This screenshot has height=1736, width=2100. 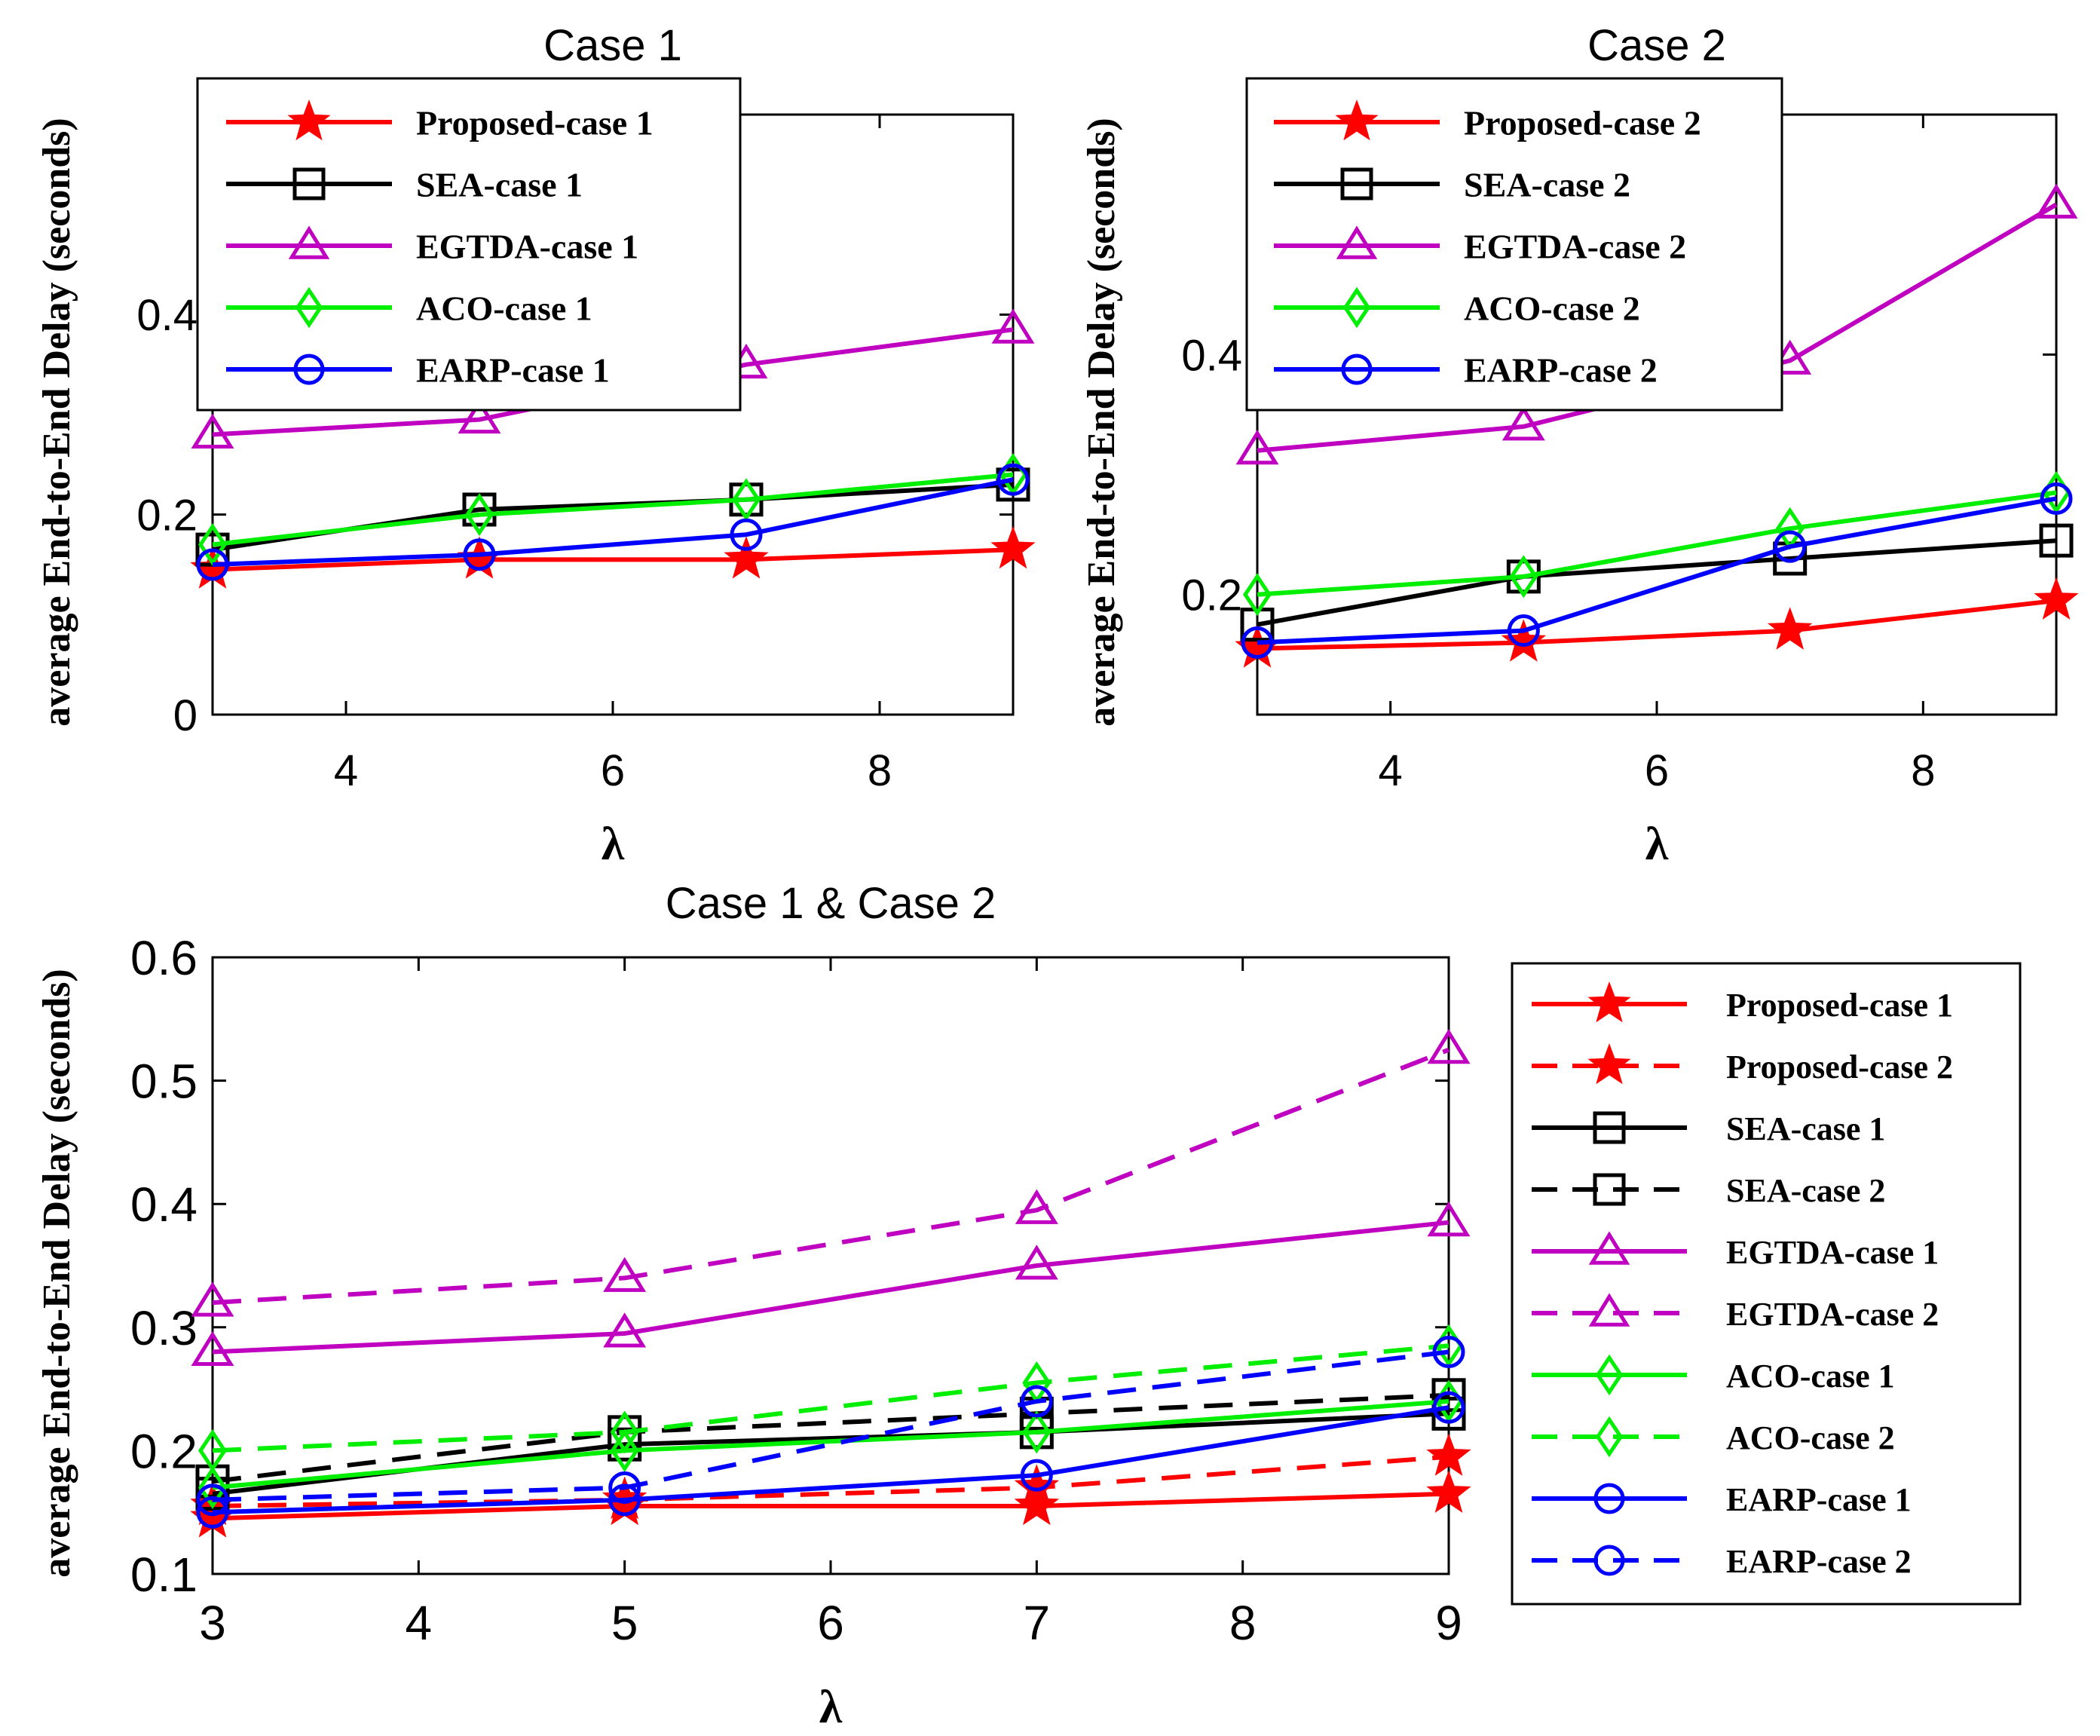 What do you see at coordinates (831, 903) in the screenshot?
I see `chart-title: Case 1 & Case 2` at bounding box center [831, 903].